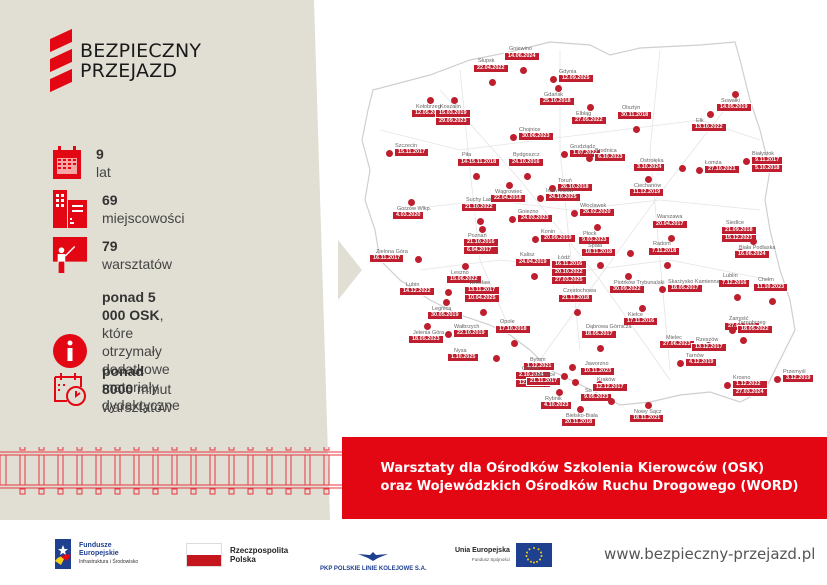  What do you see at coordinates (478, 162) in the screenshot?
I see `workshop-date: 14-15.11.2018` at bounding box center [478, 162].